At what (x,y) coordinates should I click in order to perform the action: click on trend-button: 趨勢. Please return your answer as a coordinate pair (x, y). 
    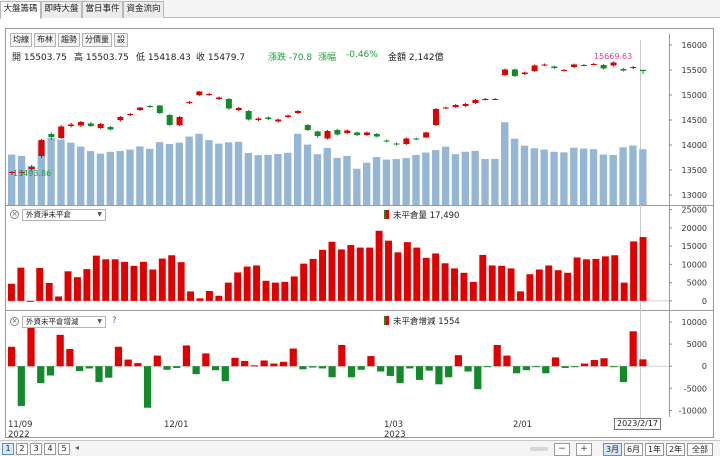
    Looking at the image, I should click on (69, 40).